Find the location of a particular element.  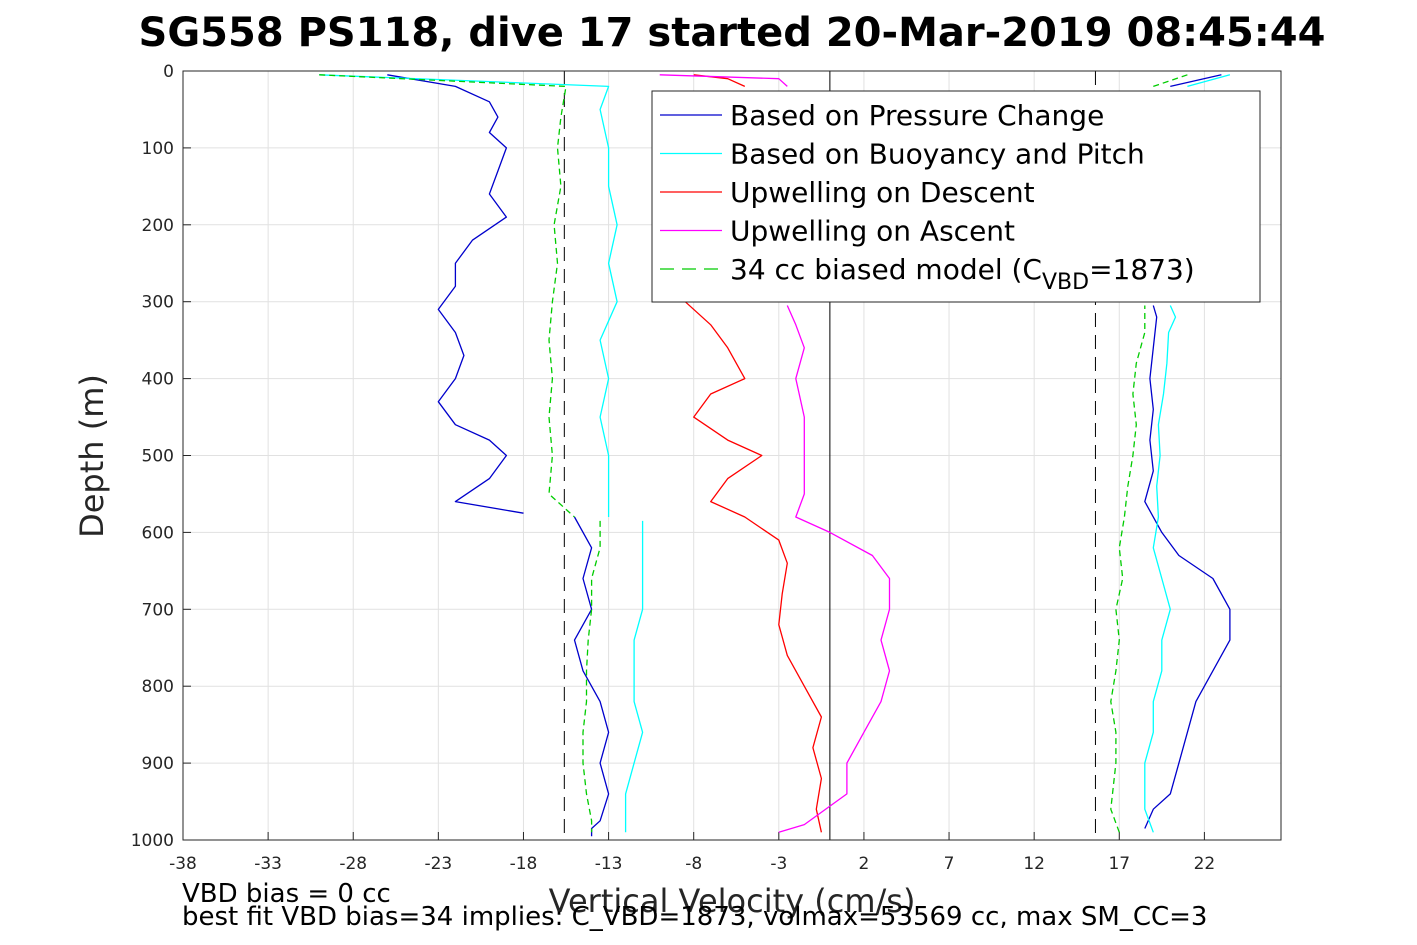

legend-box is located at coordinates (956, 196).